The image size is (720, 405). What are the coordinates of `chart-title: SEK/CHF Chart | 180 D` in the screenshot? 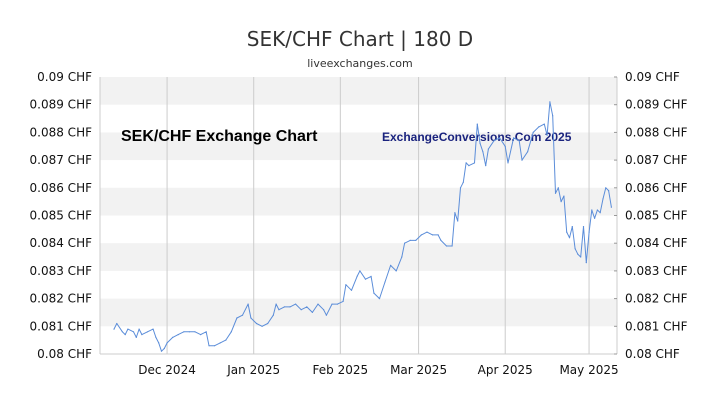 It's located at (360, 39).